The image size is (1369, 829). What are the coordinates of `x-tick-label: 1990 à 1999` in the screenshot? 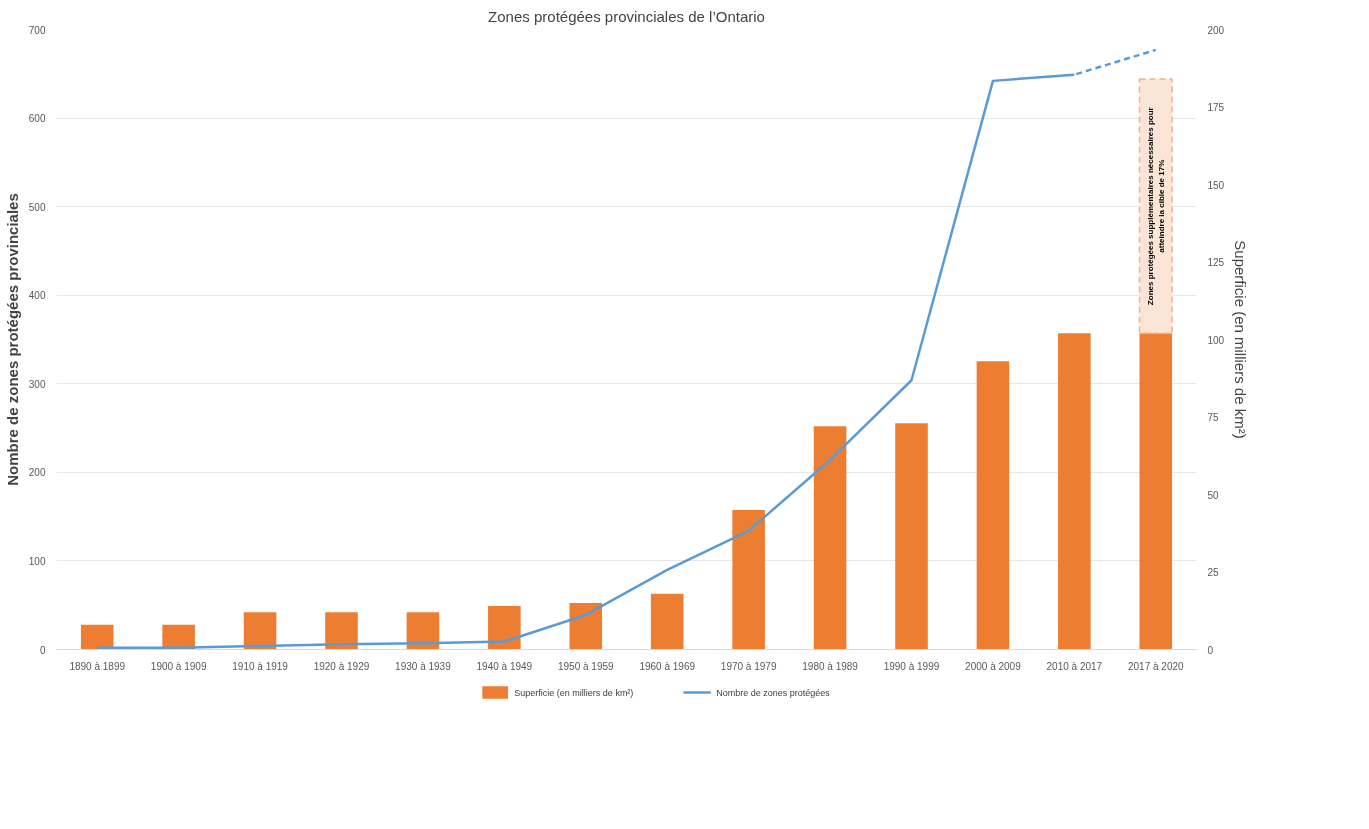 It's located at (911, 666).